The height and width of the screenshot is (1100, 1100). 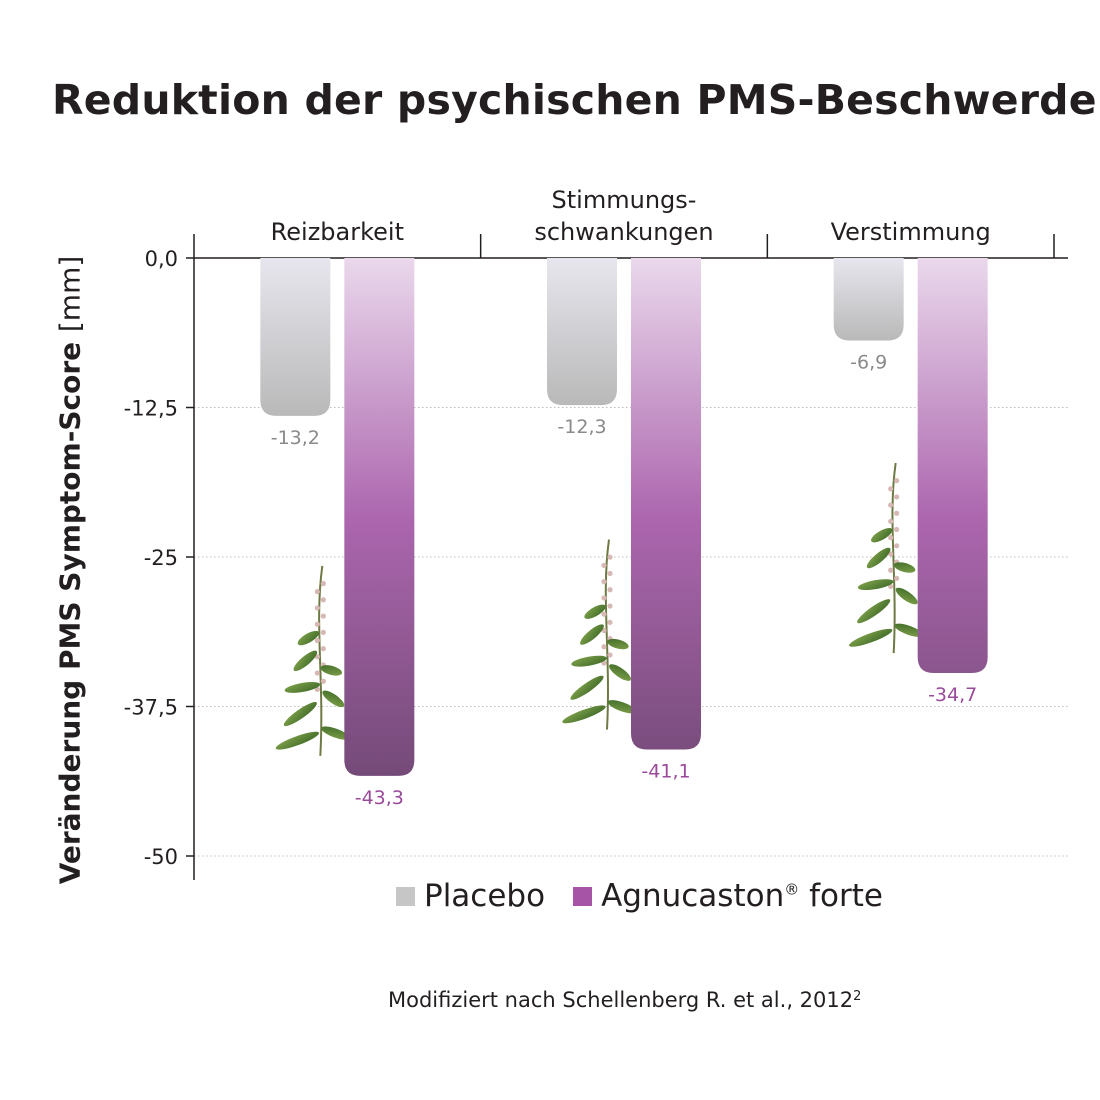 I want to click on y-axis-label-main: Veränderung PMS Symptom-Score, so click(x=70, y=613).